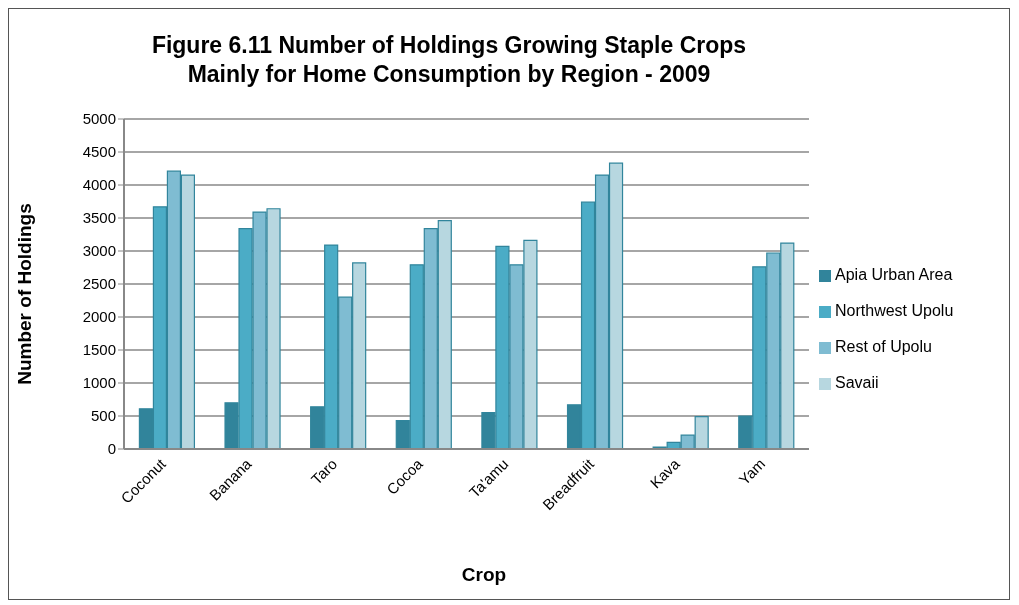  Describe the element at coordinates (99, 185) in the screenshot. I see `y-tick-label: 4000` at that location.